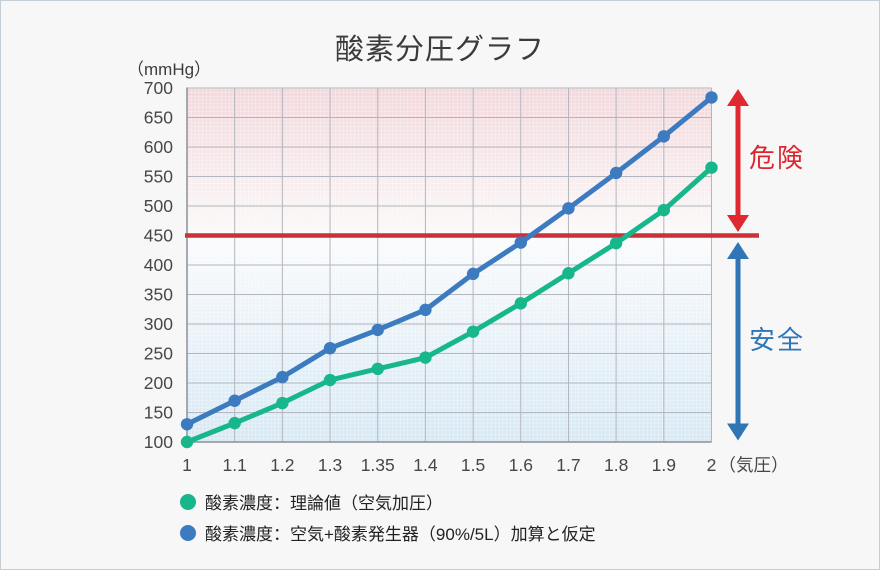 This screenshot has height=570, width=880. I want to click on legend-item-oxygen-generator: 酸素濃度：空気+酸素発生器（90%/5L）加算と仮定, so click(388, 532).